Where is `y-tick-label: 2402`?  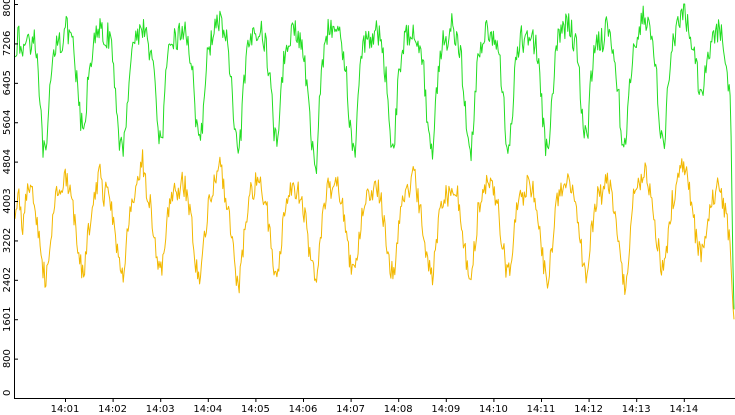
y-tick-label: 2402 is located at coordinates (7, 279).